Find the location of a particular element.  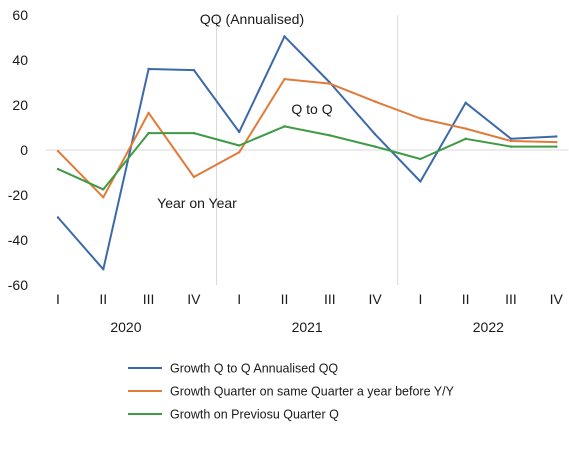

y-tick-label: -40 is located at coordinates (18, 240).